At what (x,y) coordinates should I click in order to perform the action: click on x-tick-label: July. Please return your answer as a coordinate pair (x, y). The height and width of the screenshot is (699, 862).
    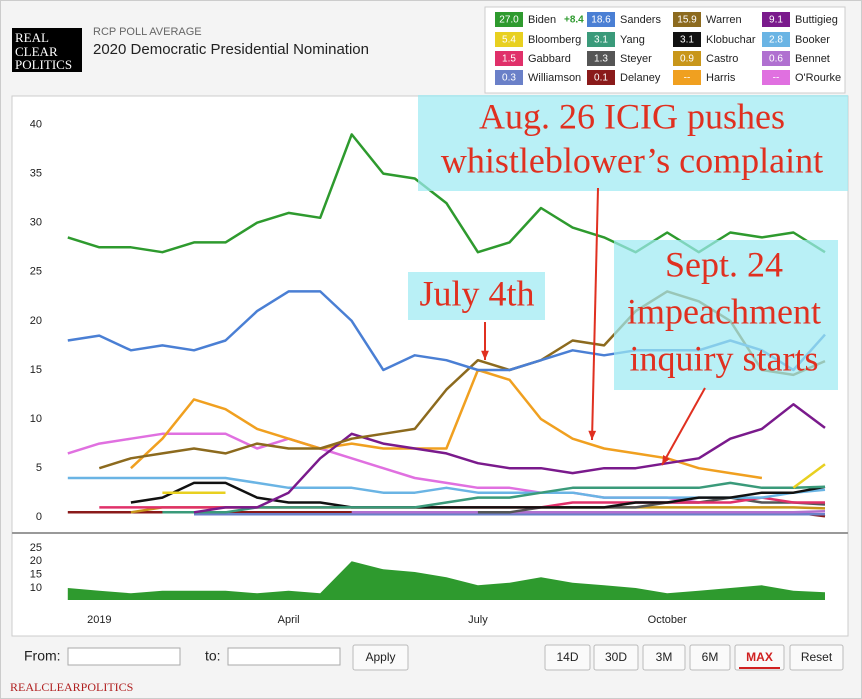
    Looking at the image, I should click on (478, 620).